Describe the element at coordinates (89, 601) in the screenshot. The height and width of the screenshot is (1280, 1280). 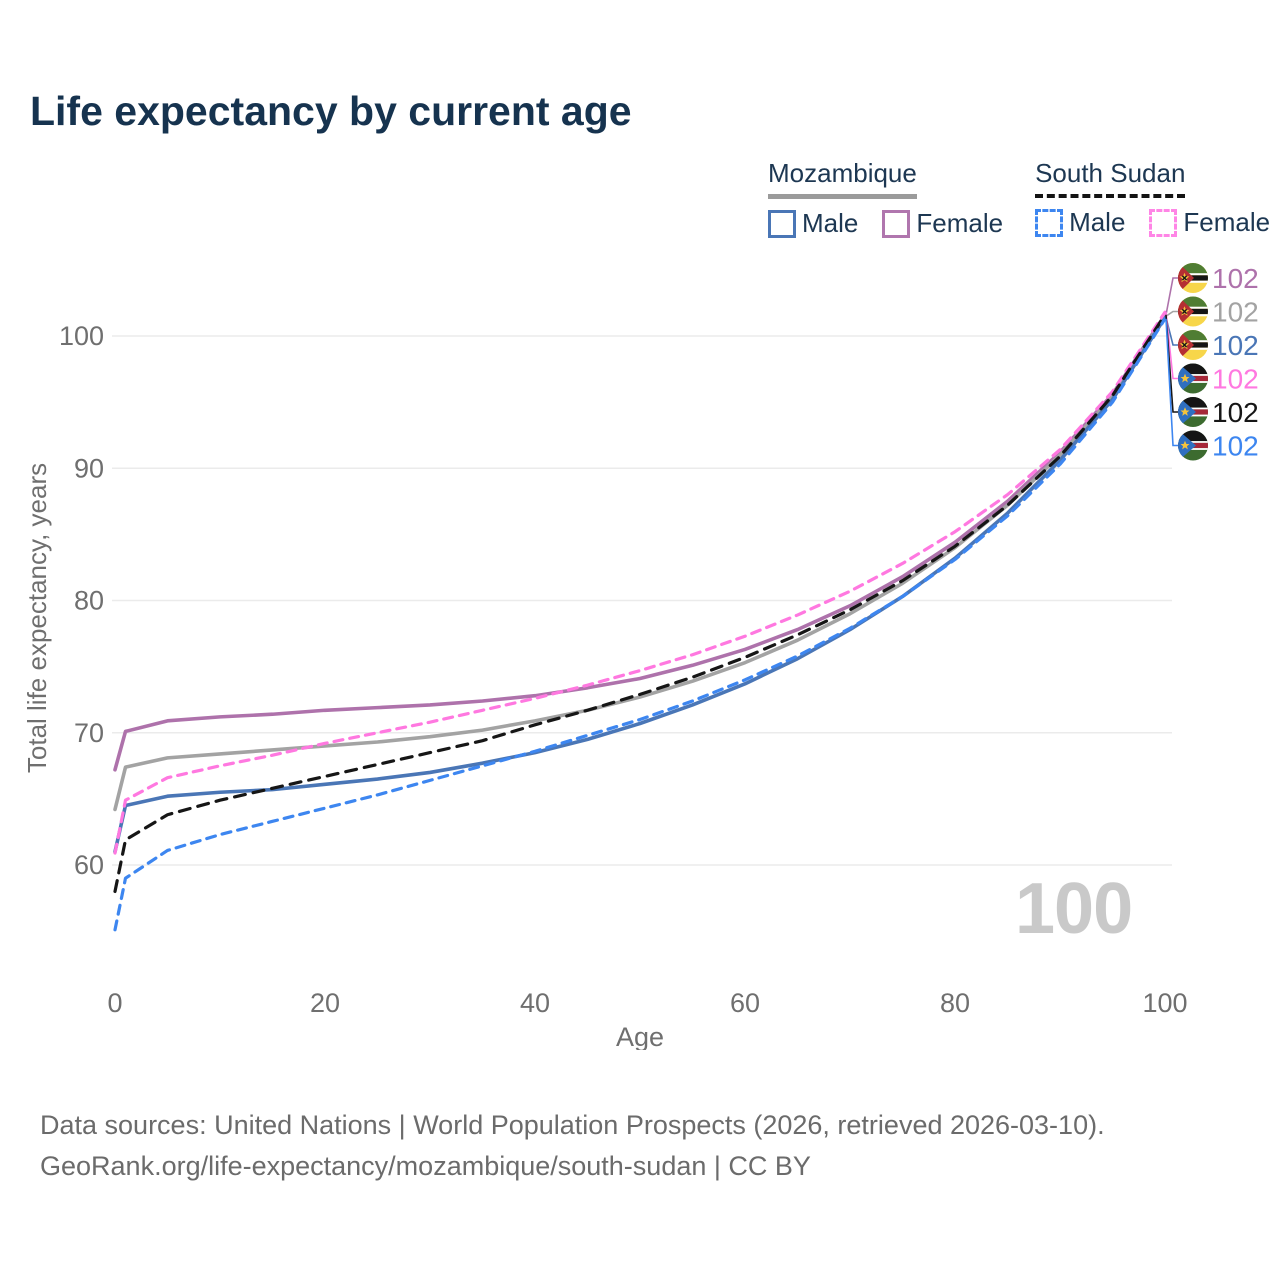
I see `y-tick-label: 80` at that location.